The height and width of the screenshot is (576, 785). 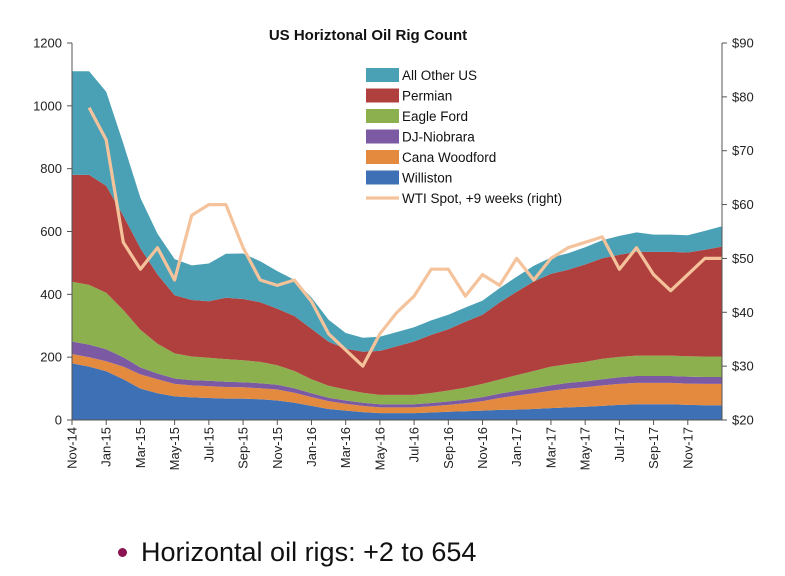 What do you see at coordinates (585, 448) in the screenshot?
I see `x-tick-label: May-17` at bounding box center [585, 448].